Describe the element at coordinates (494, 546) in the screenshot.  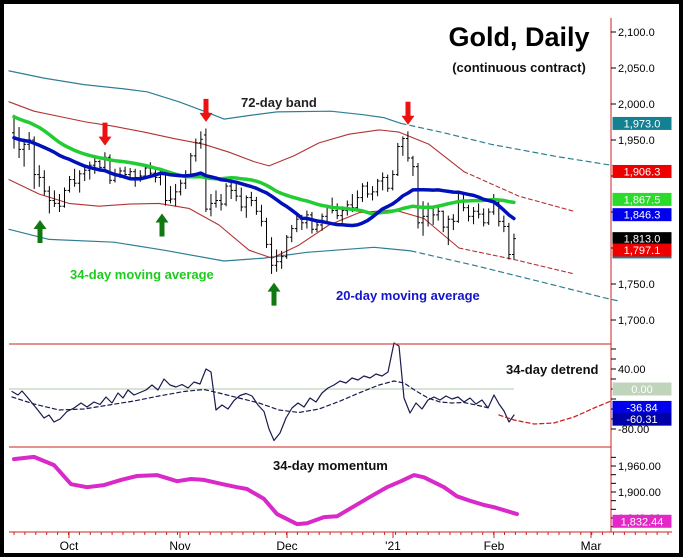
I see `svg-text: Feb` at that location.